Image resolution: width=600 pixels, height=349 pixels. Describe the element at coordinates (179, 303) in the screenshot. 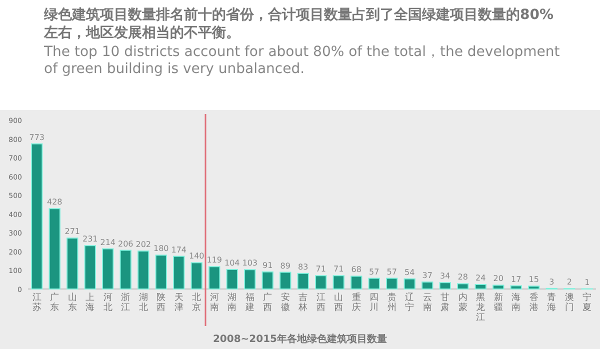

I see `xtick: 天津` at that location.